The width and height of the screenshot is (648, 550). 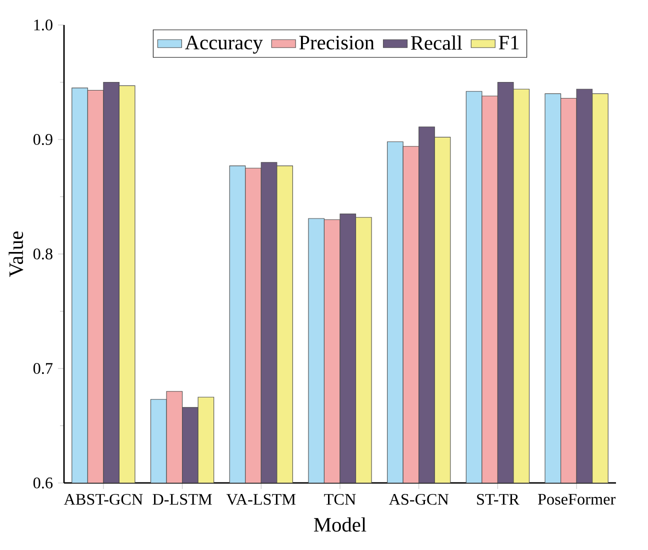 I want to click on y-tick-label: 0.6, so click(x=43, y=483).